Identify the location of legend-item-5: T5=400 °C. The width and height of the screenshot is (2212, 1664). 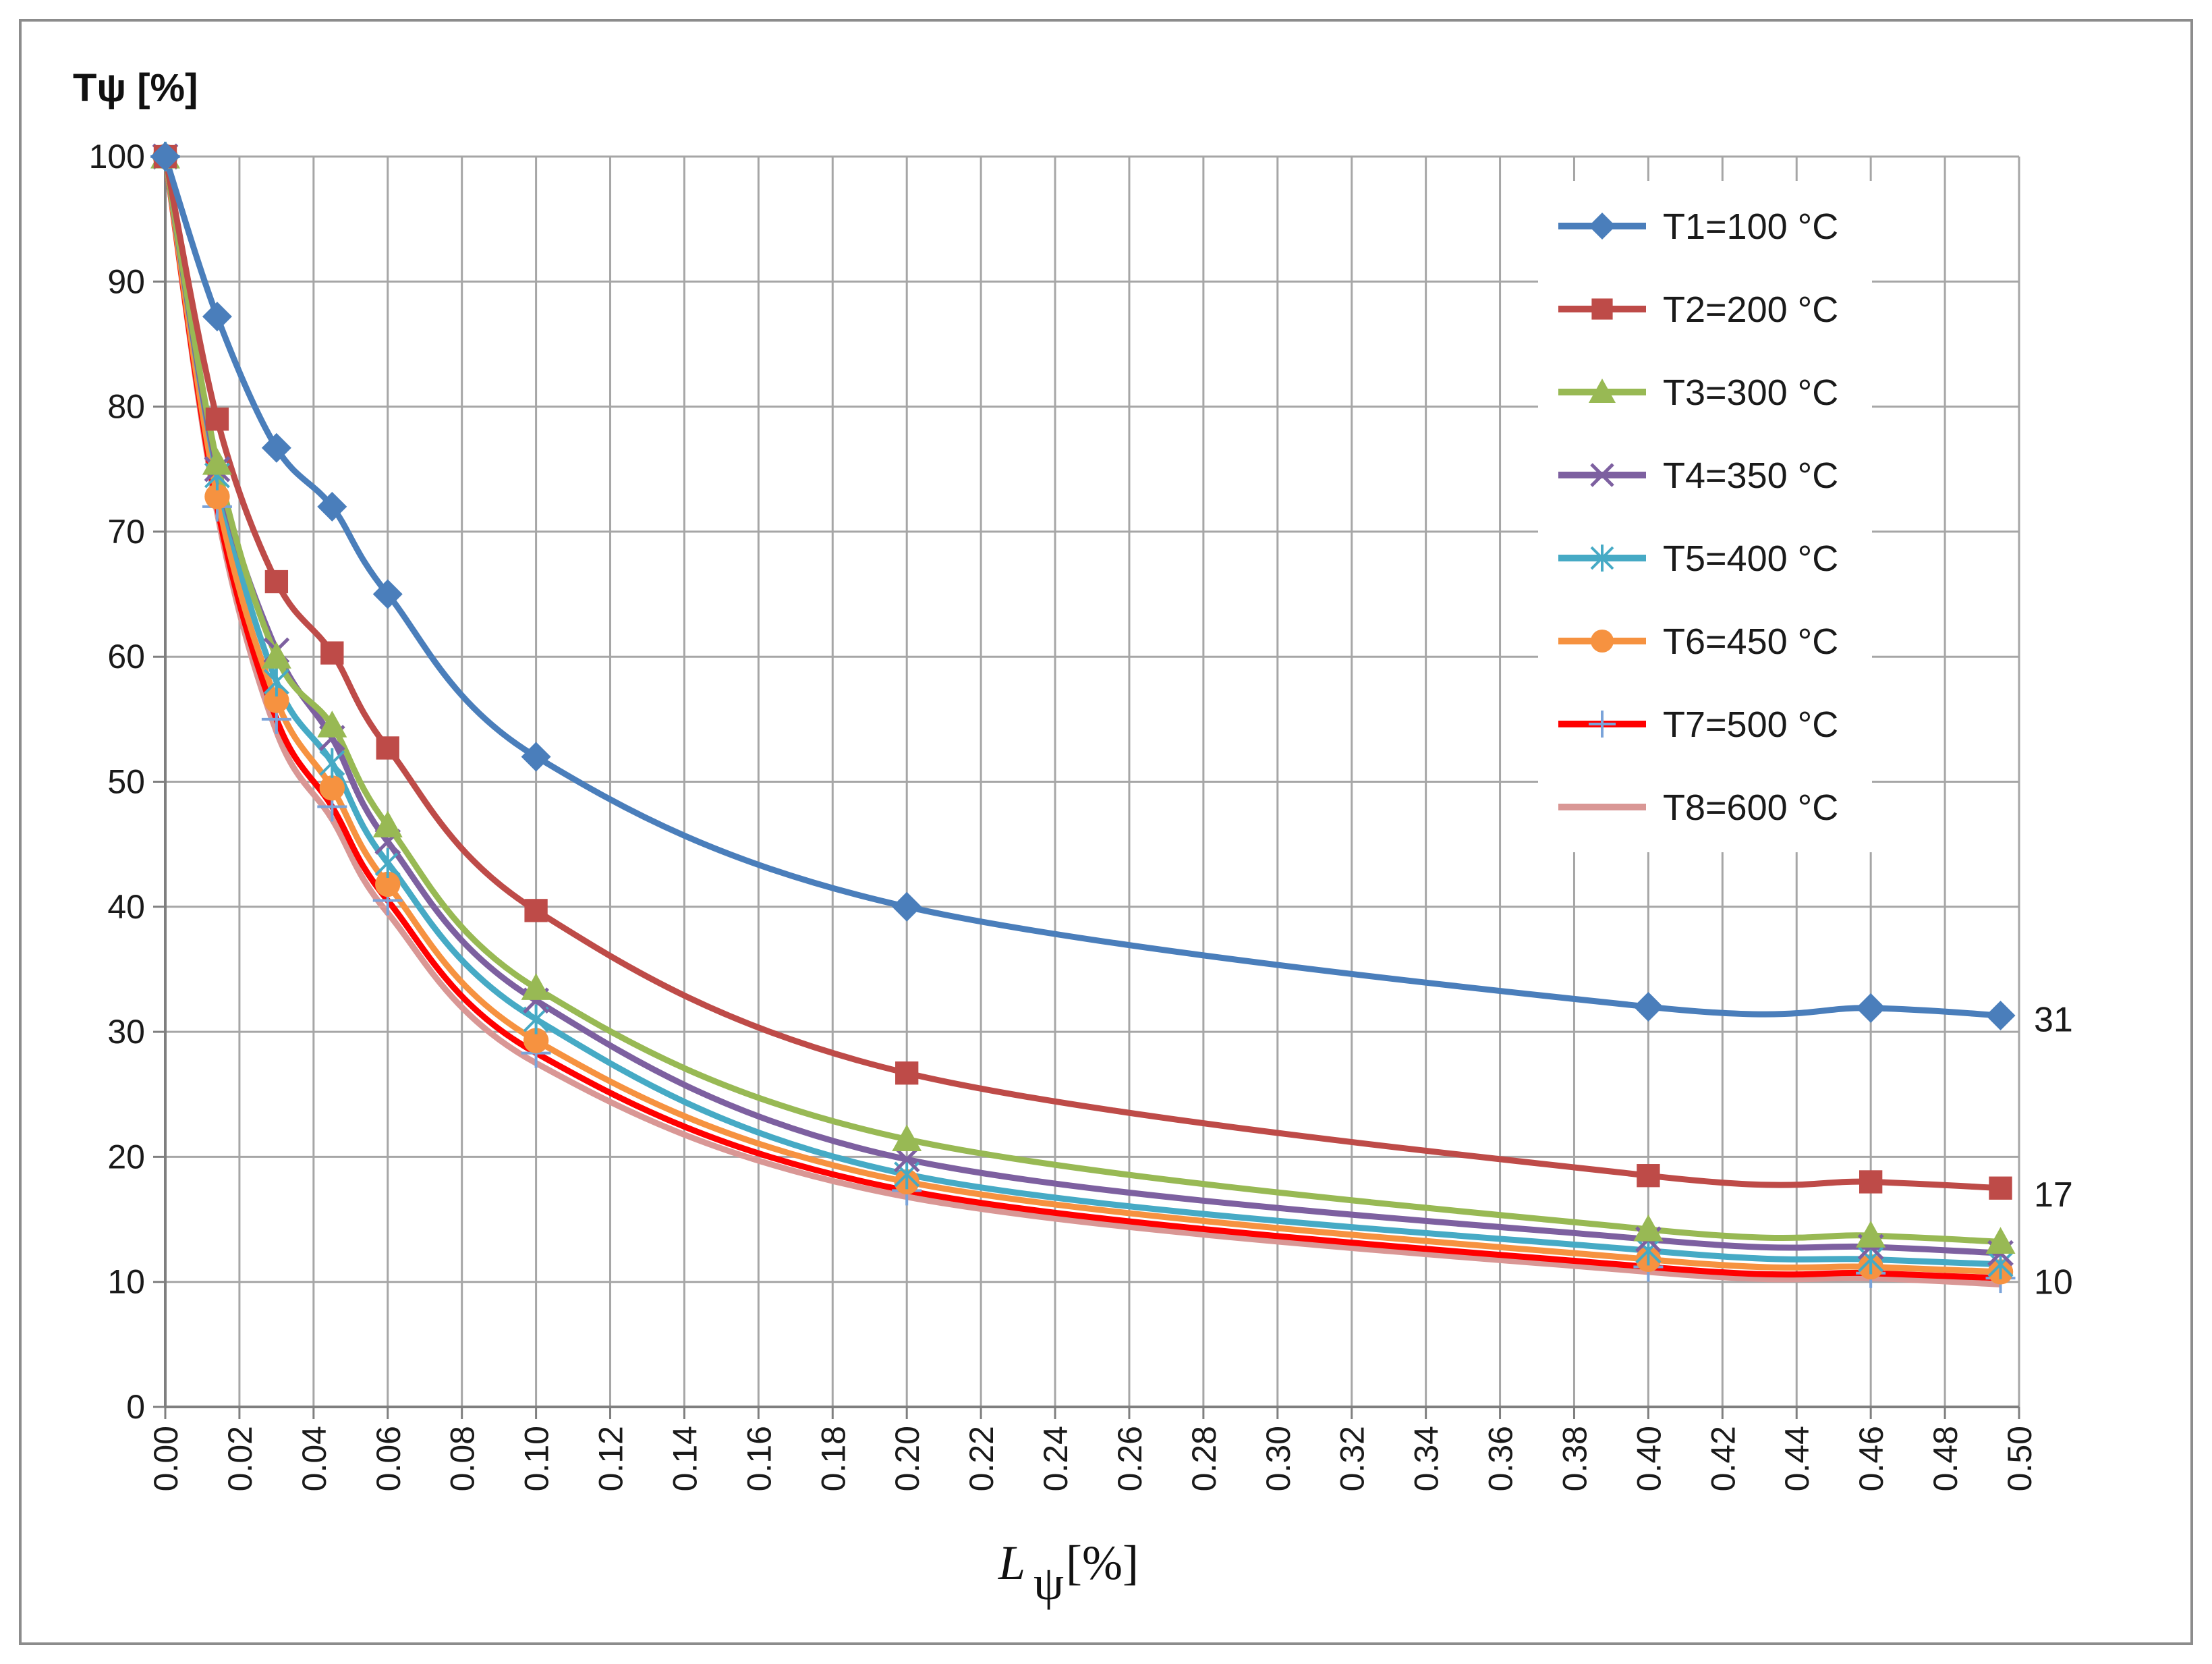
(1698, 558).